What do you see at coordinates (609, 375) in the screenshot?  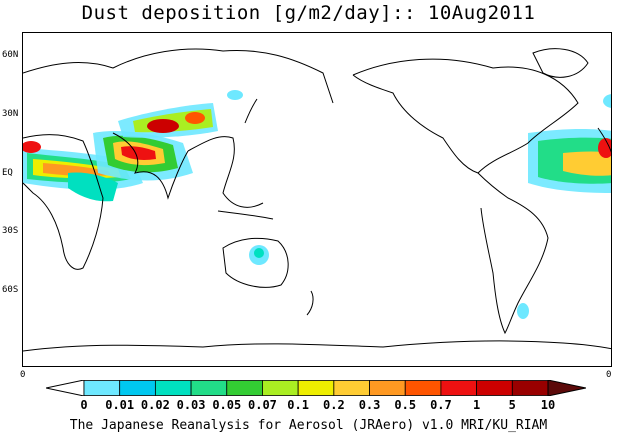 I see `axis-right-zero: 0` at bounding box center [609, 375].